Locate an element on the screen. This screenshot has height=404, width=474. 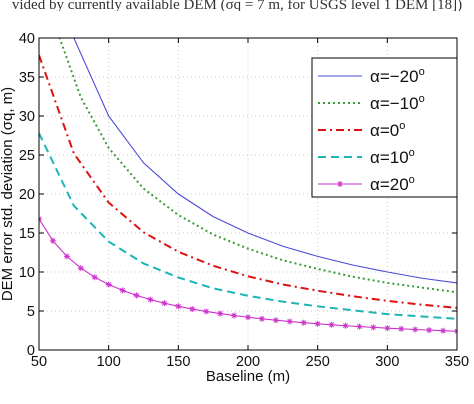
legend-marker is located at coordinates (340, 184).